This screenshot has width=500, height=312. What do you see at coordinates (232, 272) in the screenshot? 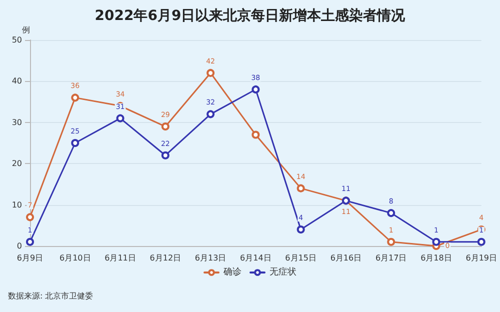
I see `legend-label: 确诊` at bounding box center [232, 272].